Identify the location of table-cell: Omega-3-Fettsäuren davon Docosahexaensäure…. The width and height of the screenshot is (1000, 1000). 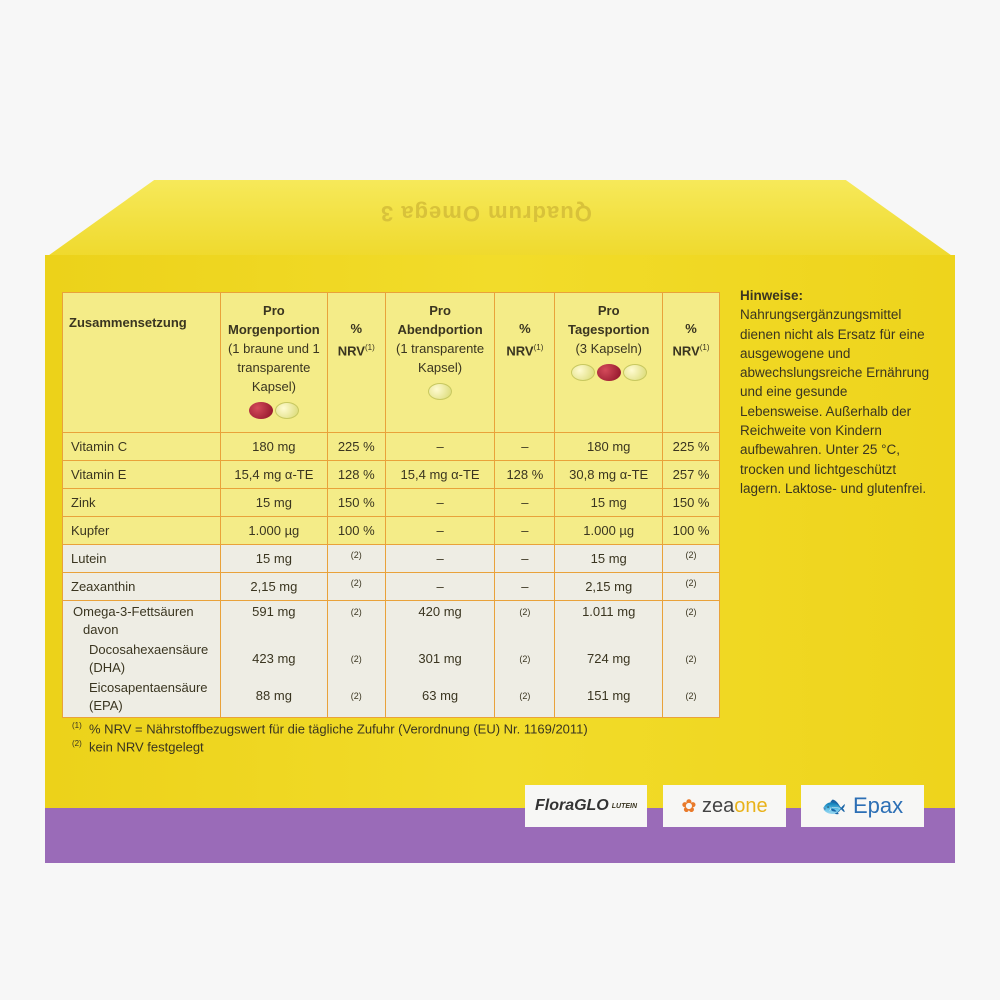
(141, 659).